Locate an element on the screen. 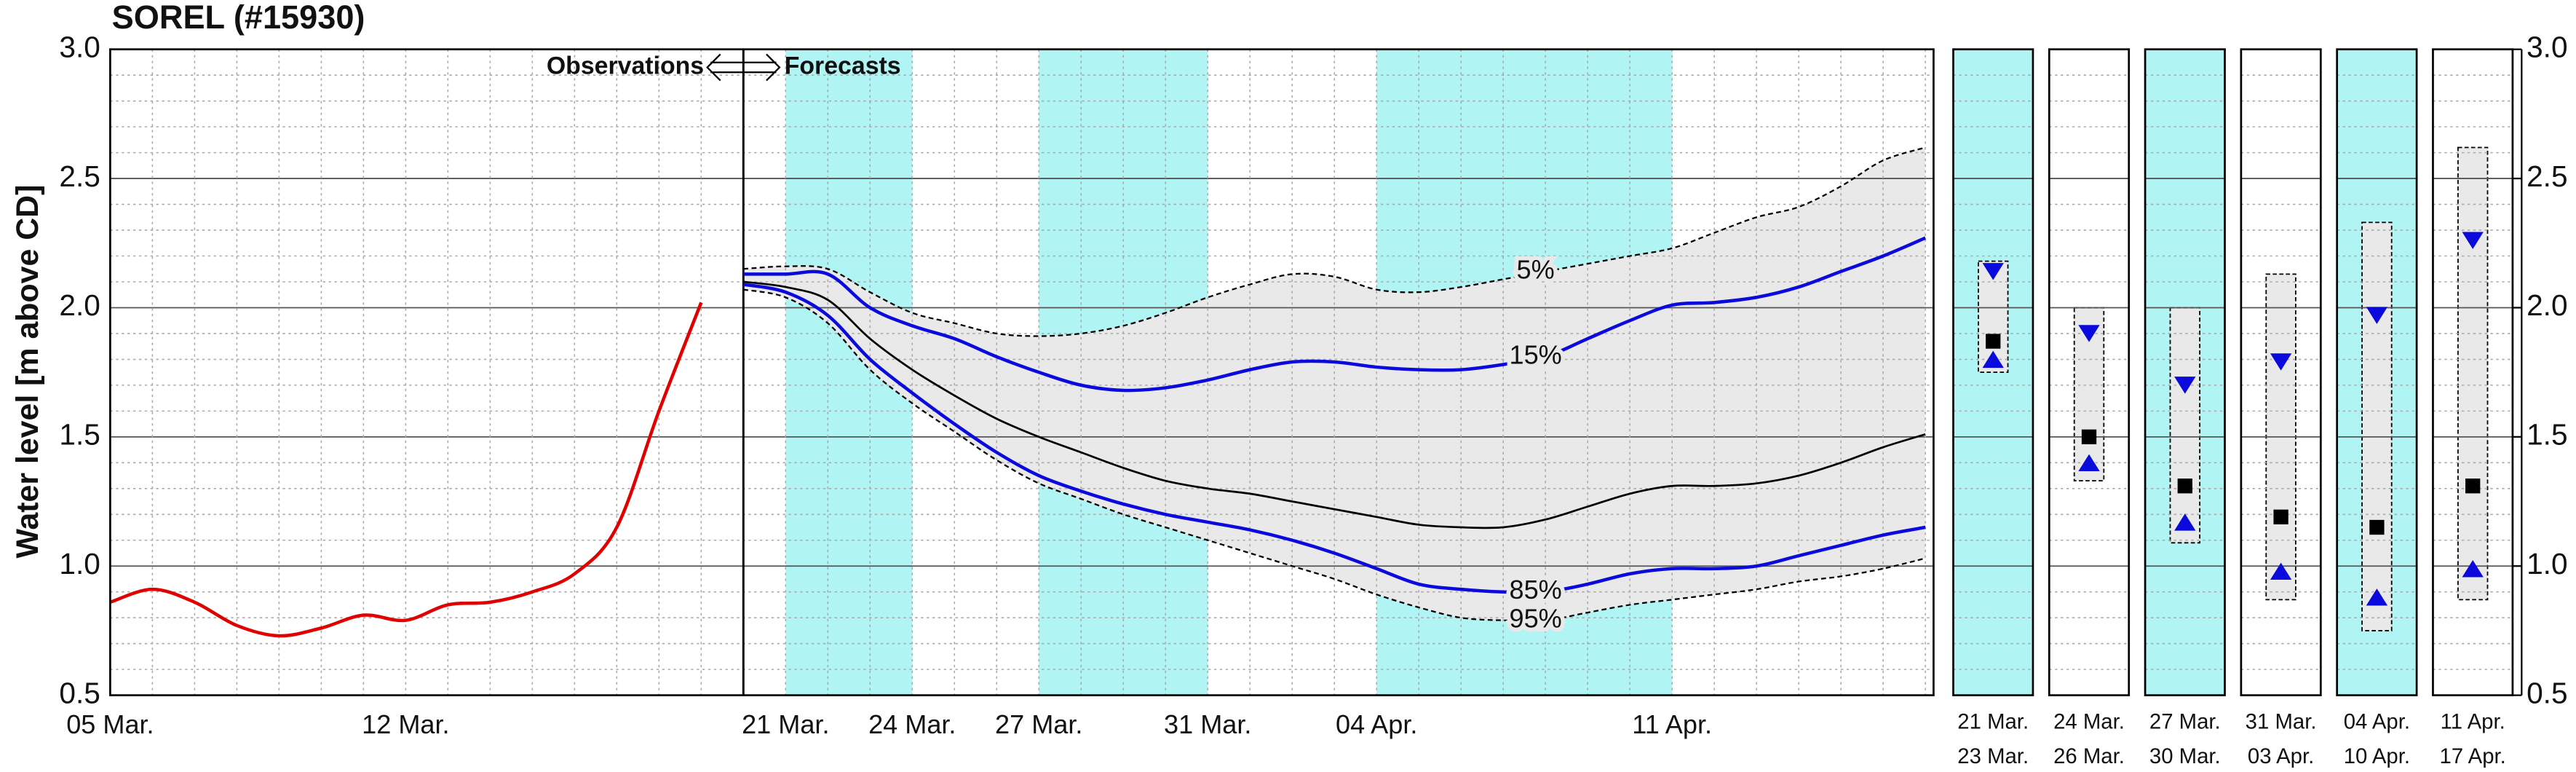  x-tick-label: 12 Mar. is located at coordinates (405, 724).